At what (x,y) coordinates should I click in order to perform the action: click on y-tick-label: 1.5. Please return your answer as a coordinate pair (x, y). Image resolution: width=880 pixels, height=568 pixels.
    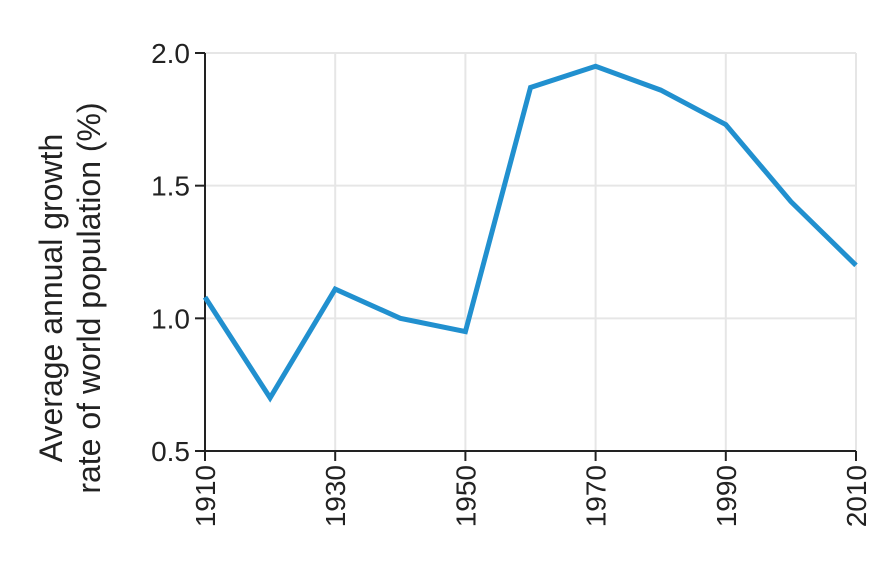
    Looking at the image, I should click on (170, 186).